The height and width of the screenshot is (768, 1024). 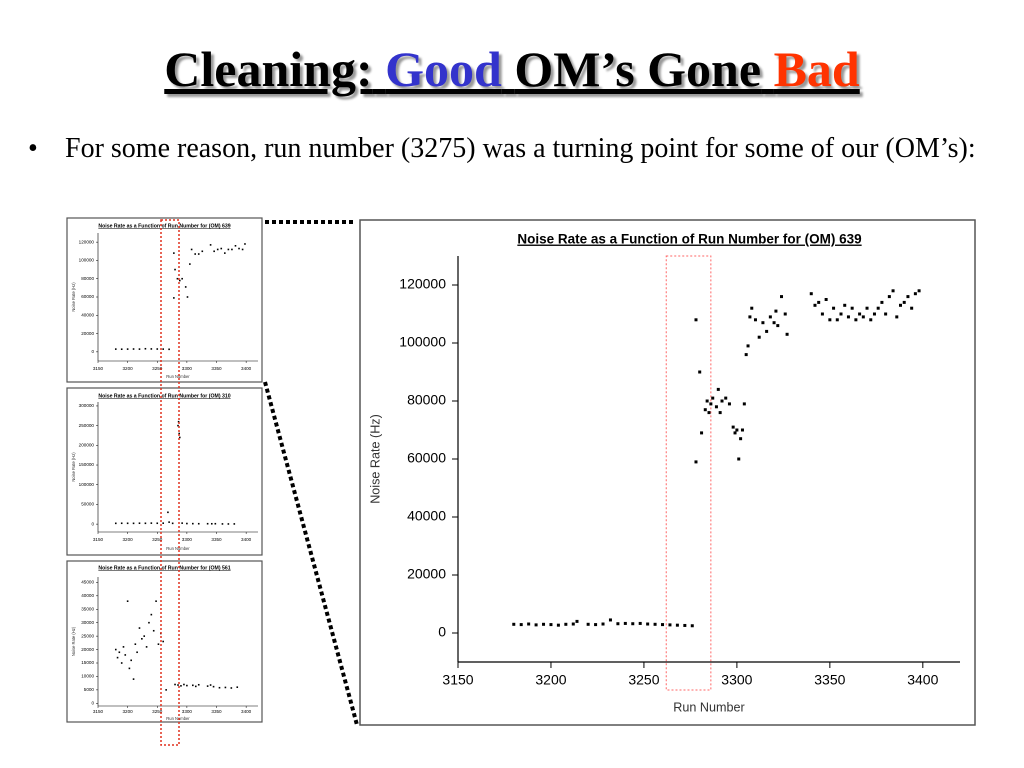 I want to click on panel-frame, so click(x=164, y=641).